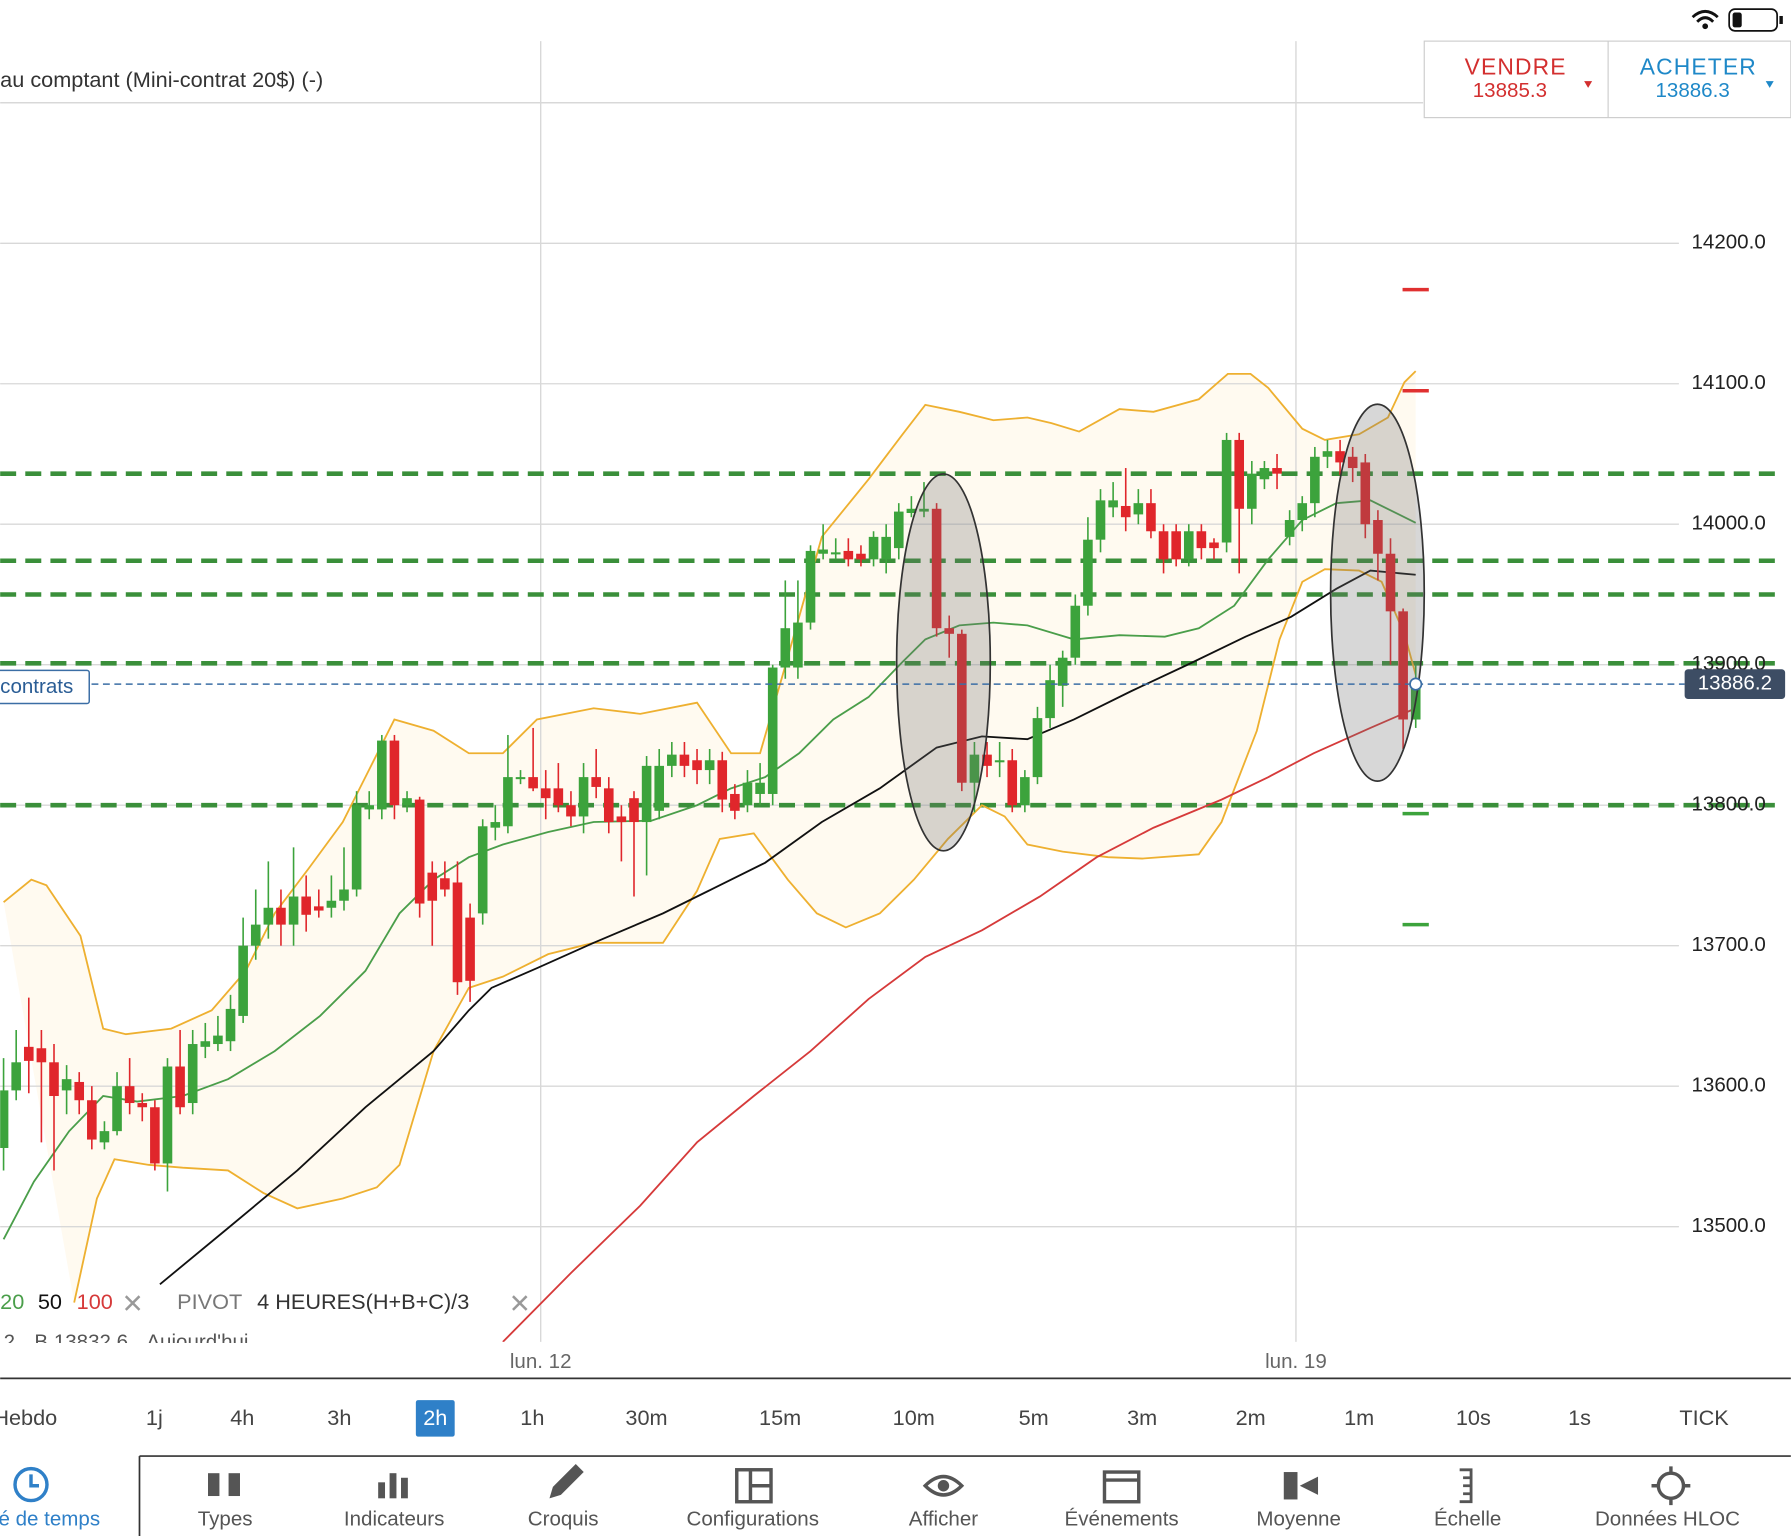 Image resolution: width=1791 pixels, height=1536 pixels. I want to click on toolbar-button: Types, so click(225, 1518).